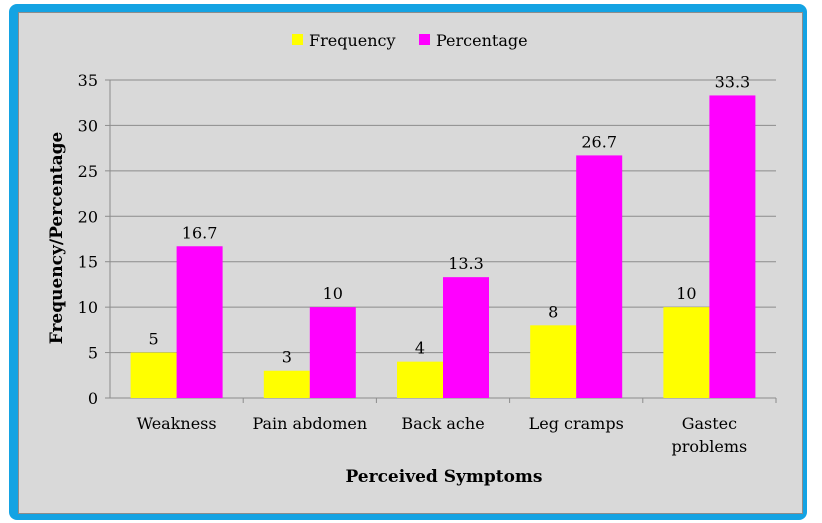 Image resolution: width=822 pixels, height=523 pixels. I want to click on y-tick-label: 35, so click(88, 80).